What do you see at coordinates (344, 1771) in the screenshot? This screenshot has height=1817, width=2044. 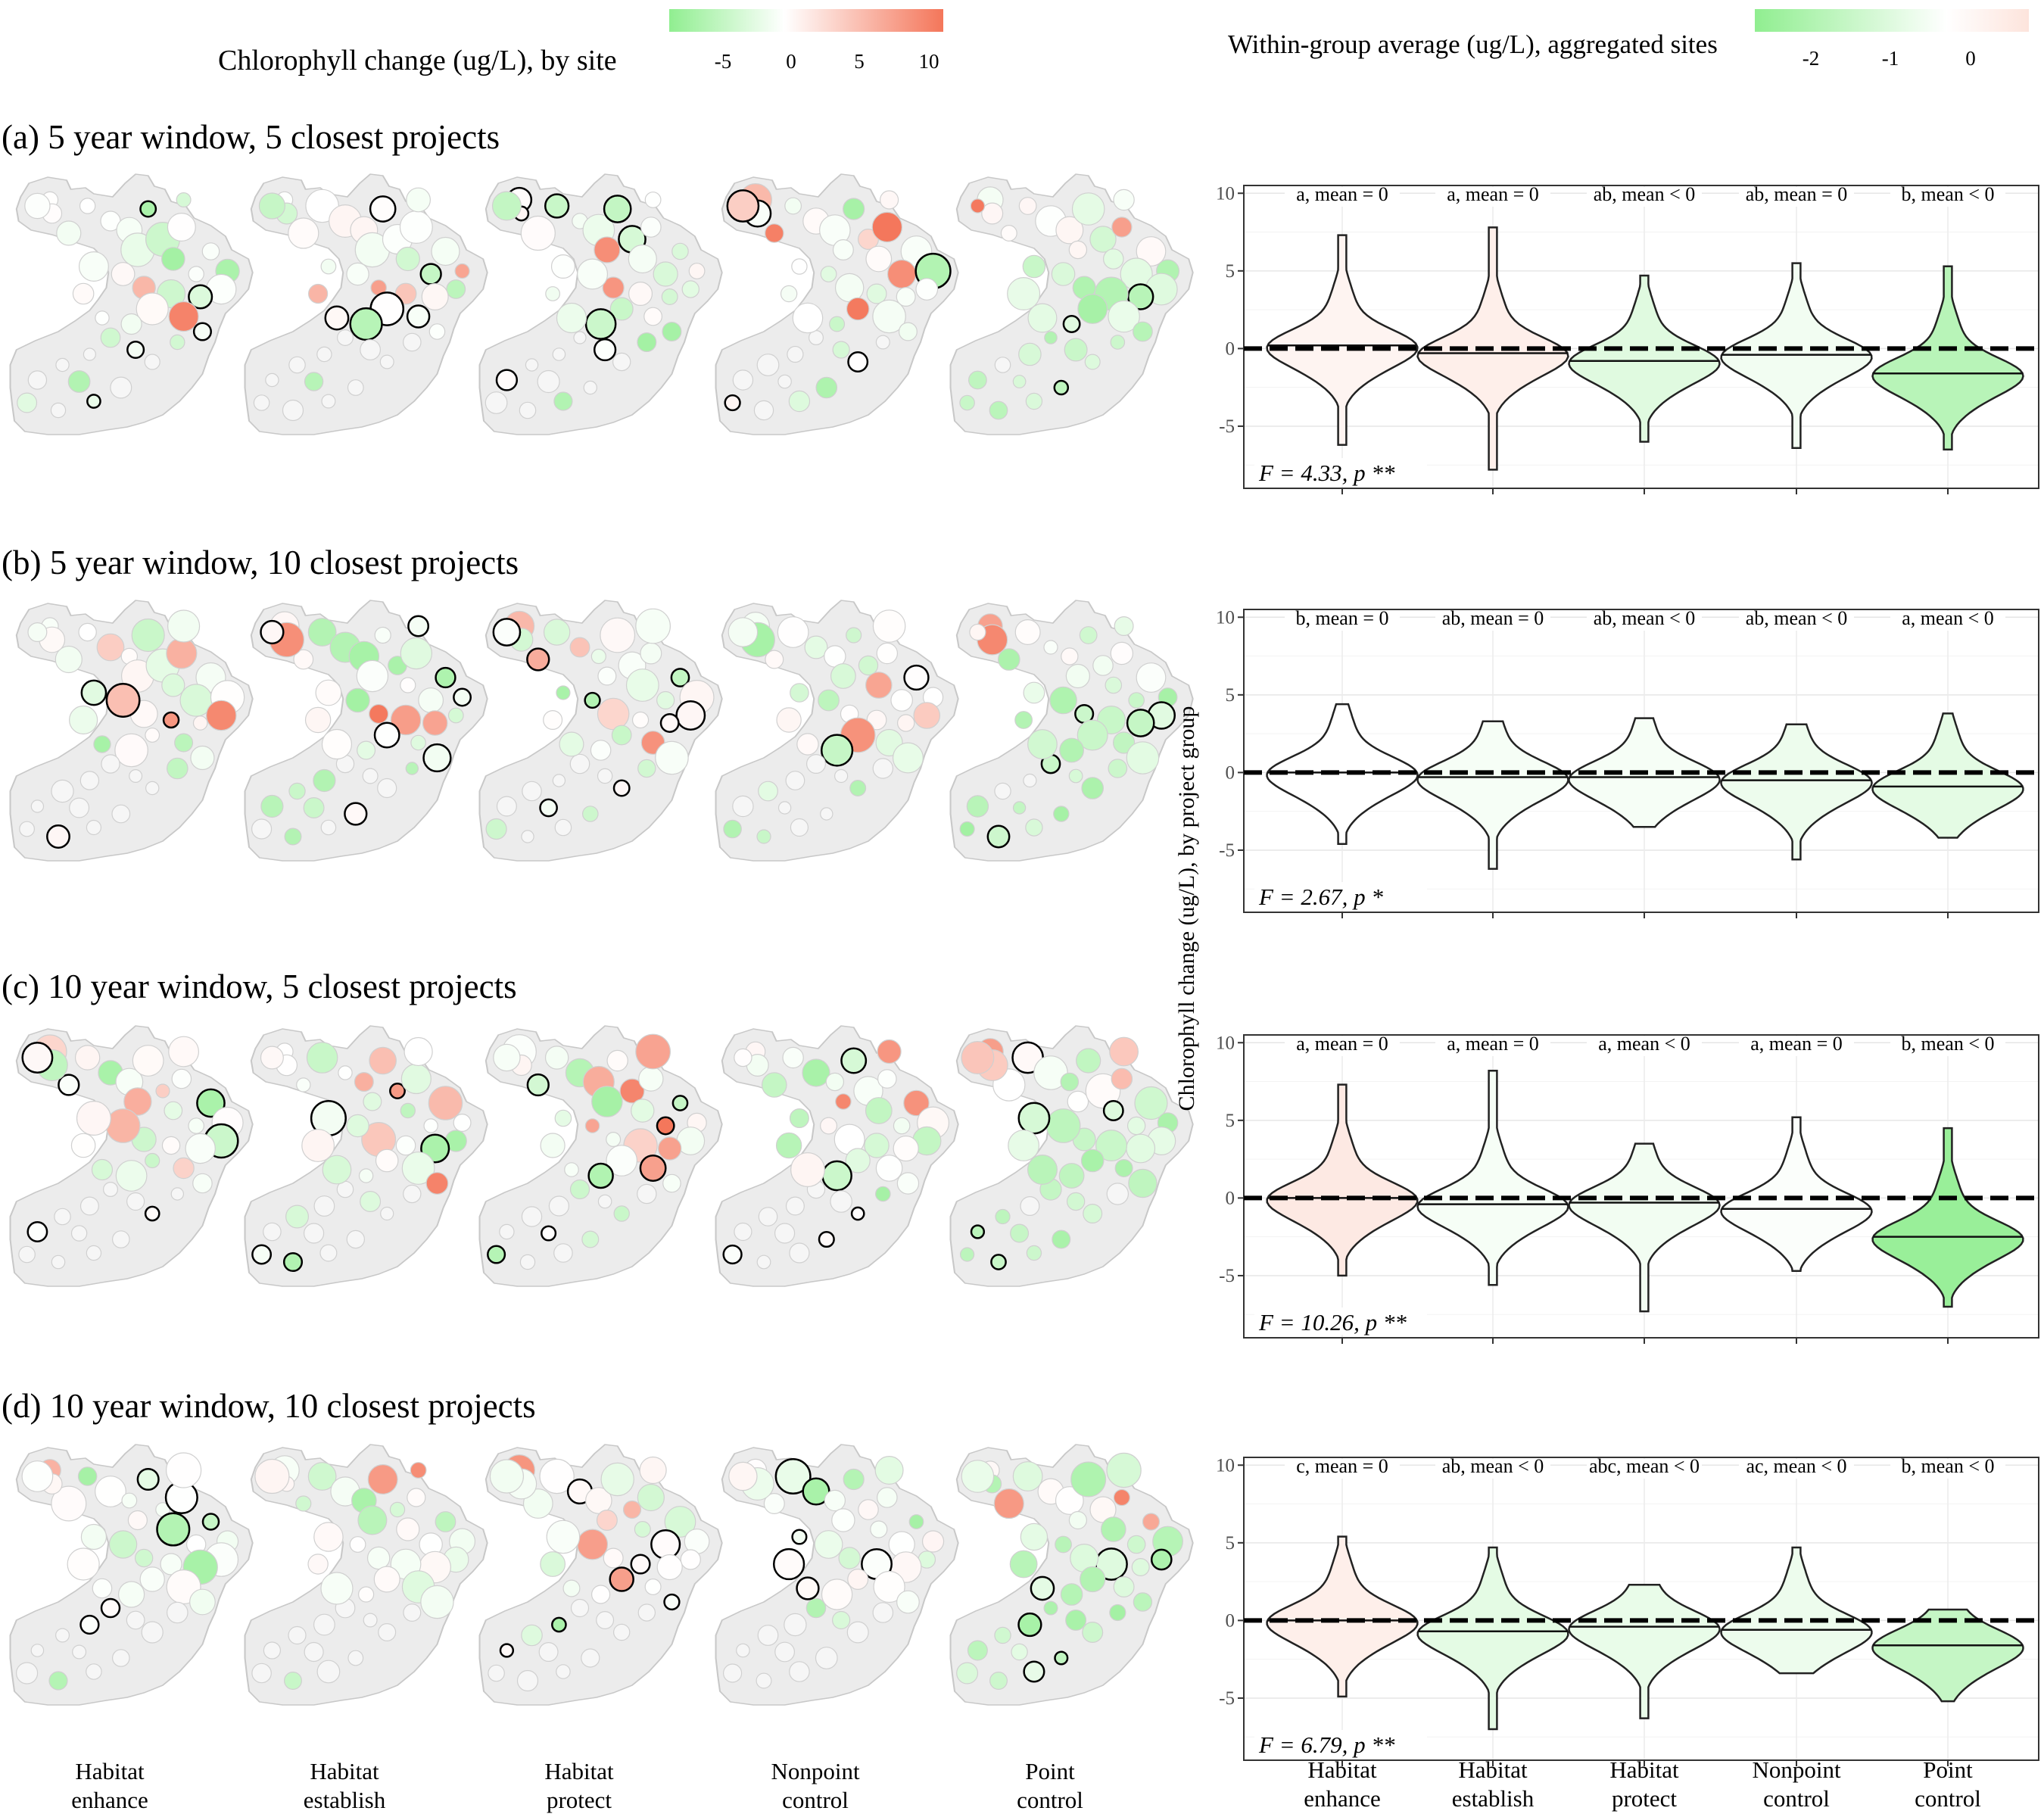 I see `map-column-label: Habitat` at bounding box center [344, 1771].